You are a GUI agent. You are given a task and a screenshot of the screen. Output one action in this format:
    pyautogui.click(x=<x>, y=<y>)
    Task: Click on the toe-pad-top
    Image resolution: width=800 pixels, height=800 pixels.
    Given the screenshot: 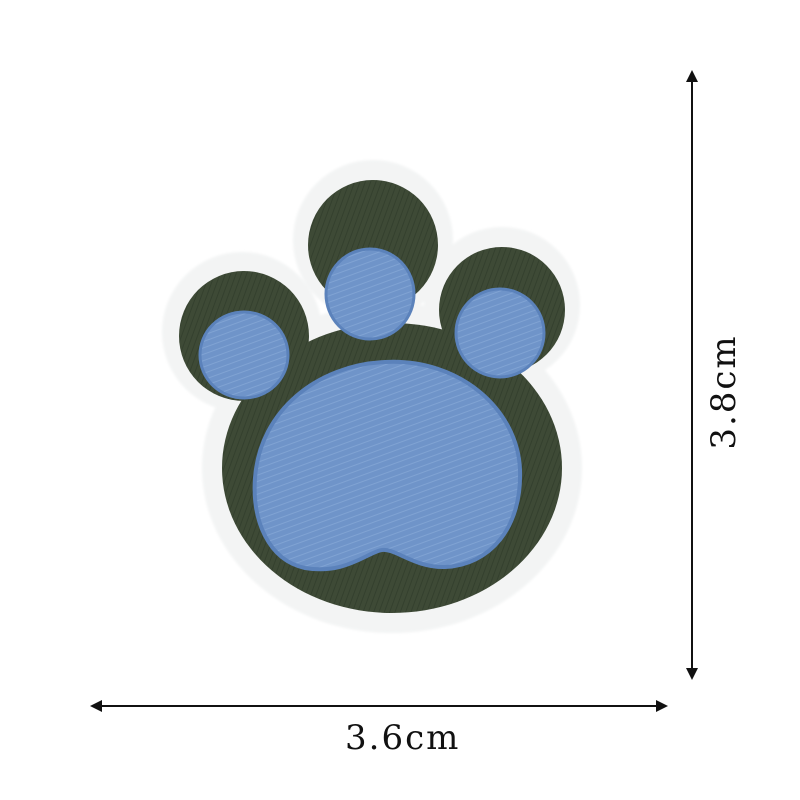 What is the action you would take?
    pyautogui.click(x=370, y=294)
    